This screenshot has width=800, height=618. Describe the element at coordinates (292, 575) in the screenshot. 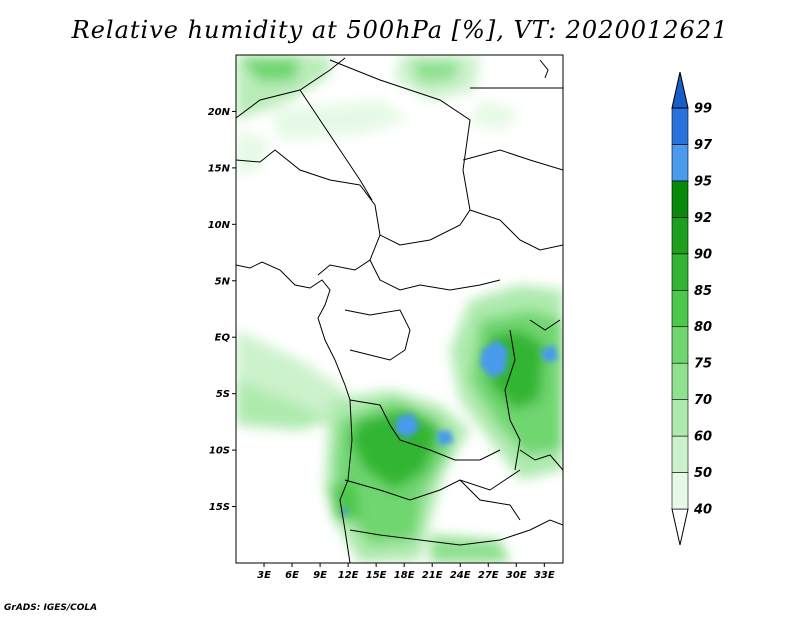

I see `lon-tick-label: 6E` at that location.